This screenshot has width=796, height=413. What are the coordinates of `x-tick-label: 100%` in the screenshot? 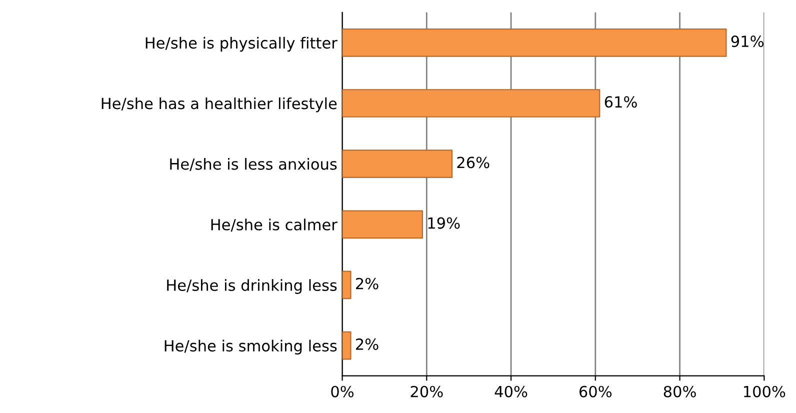 It's located at (765, 392).